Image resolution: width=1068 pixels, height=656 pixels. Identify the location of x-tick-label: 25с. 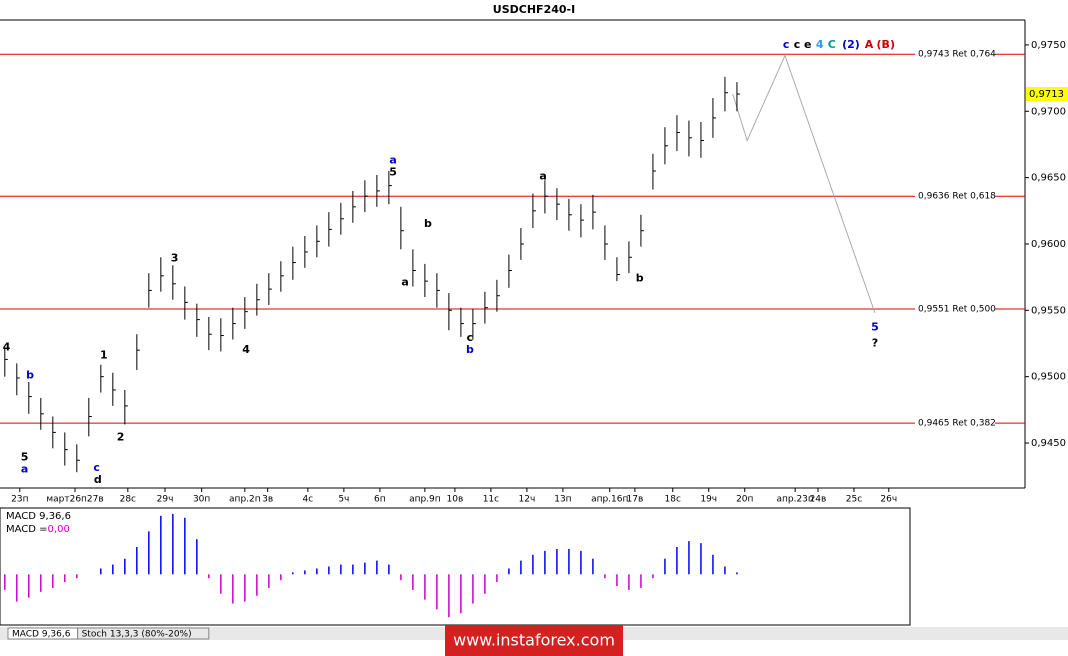
(854, 500).